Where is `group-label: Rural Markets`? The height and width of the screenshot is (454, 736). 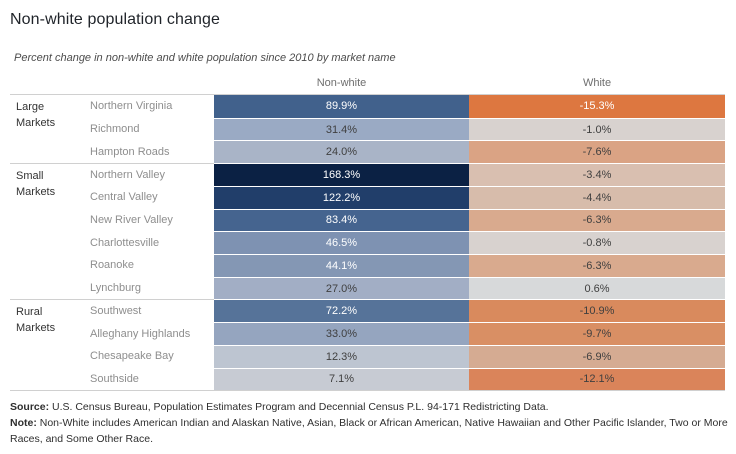 group-label: Rural Markets is located at coordinates (49, 345).